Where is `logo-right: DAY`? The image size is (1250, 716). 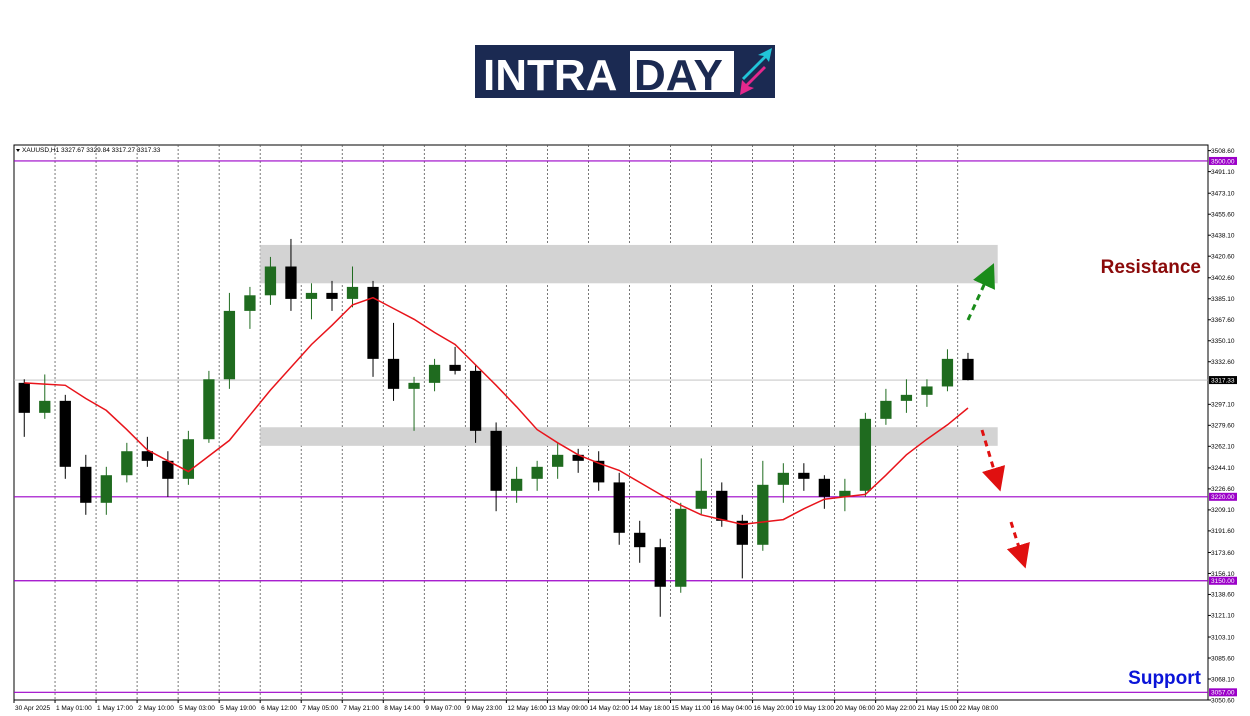
logo-right: DAY is located at coordinates (678, 75).